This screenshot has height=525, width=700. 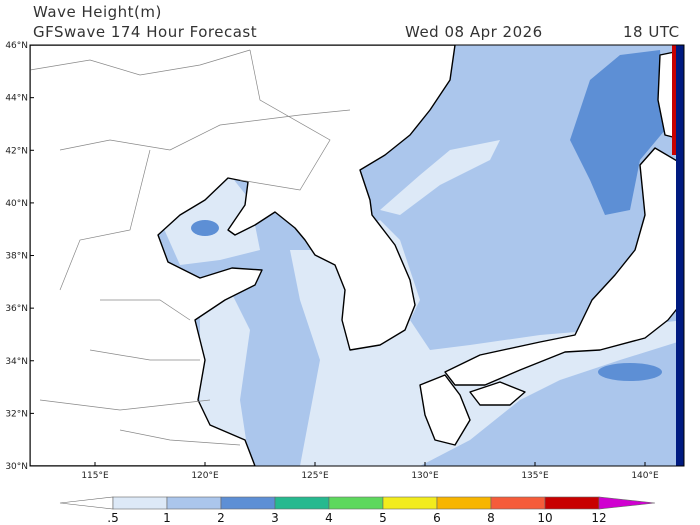 I want to click on colorbar-label: 4, so click(x=329, y=518).